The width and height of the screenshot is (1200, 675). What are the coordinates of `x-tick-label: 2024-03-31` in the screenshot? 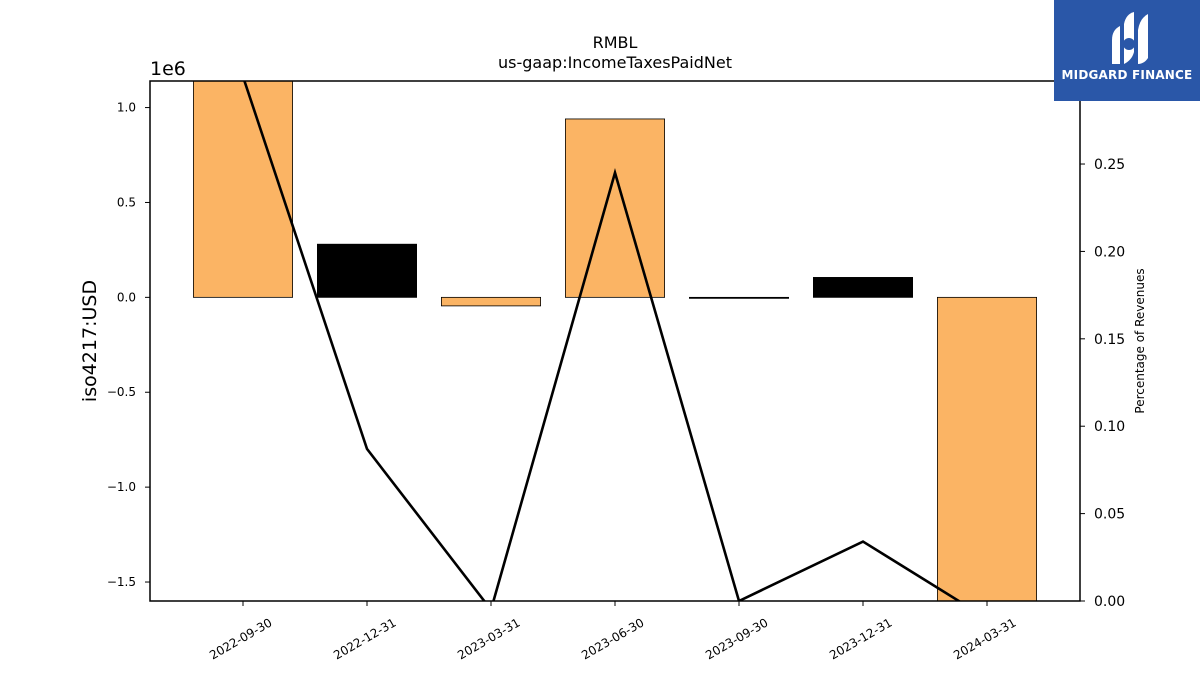 It's located at (984, 638).